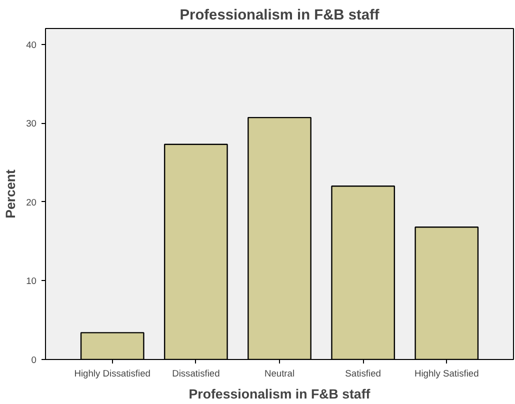 This screenshot has height=404, width=515. Describe the element at coordinates (31, 123) in the screenshot. I see `y-tick-label: 30` at that location.